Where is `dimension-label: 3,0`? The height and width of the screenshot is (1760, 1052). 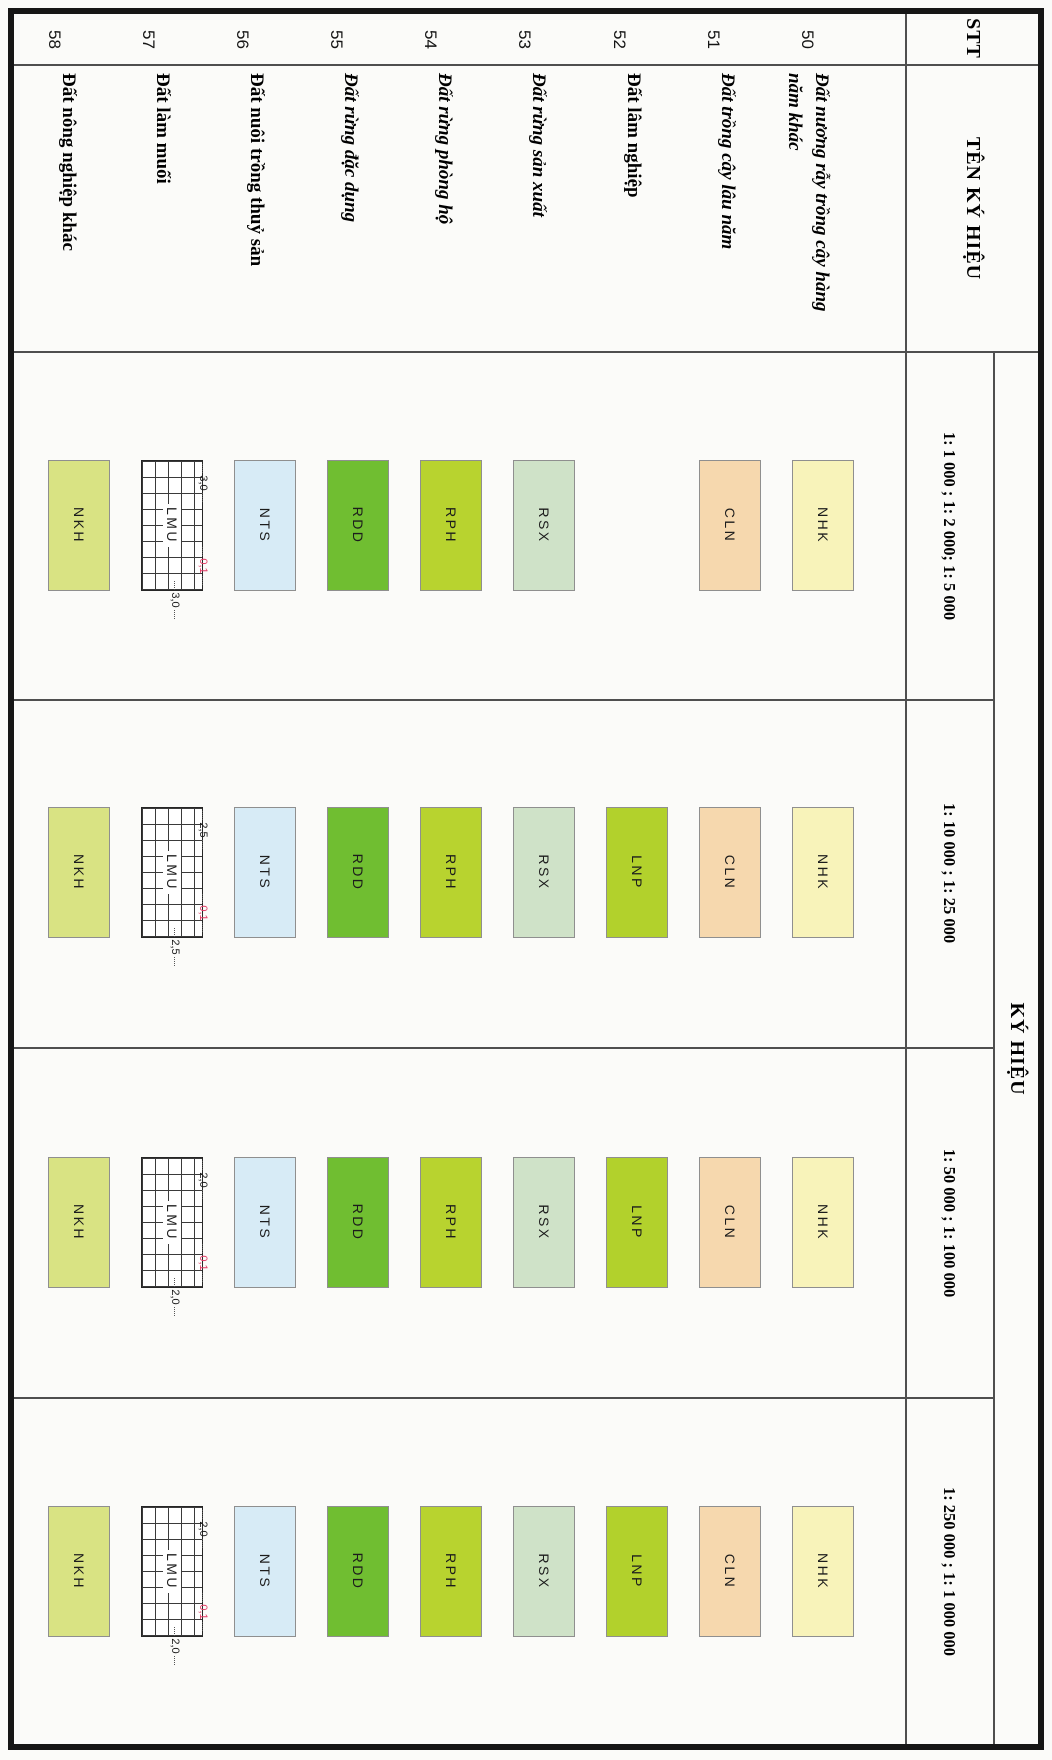 dimension-label: 3,0 is located at coordinates (203, 483).